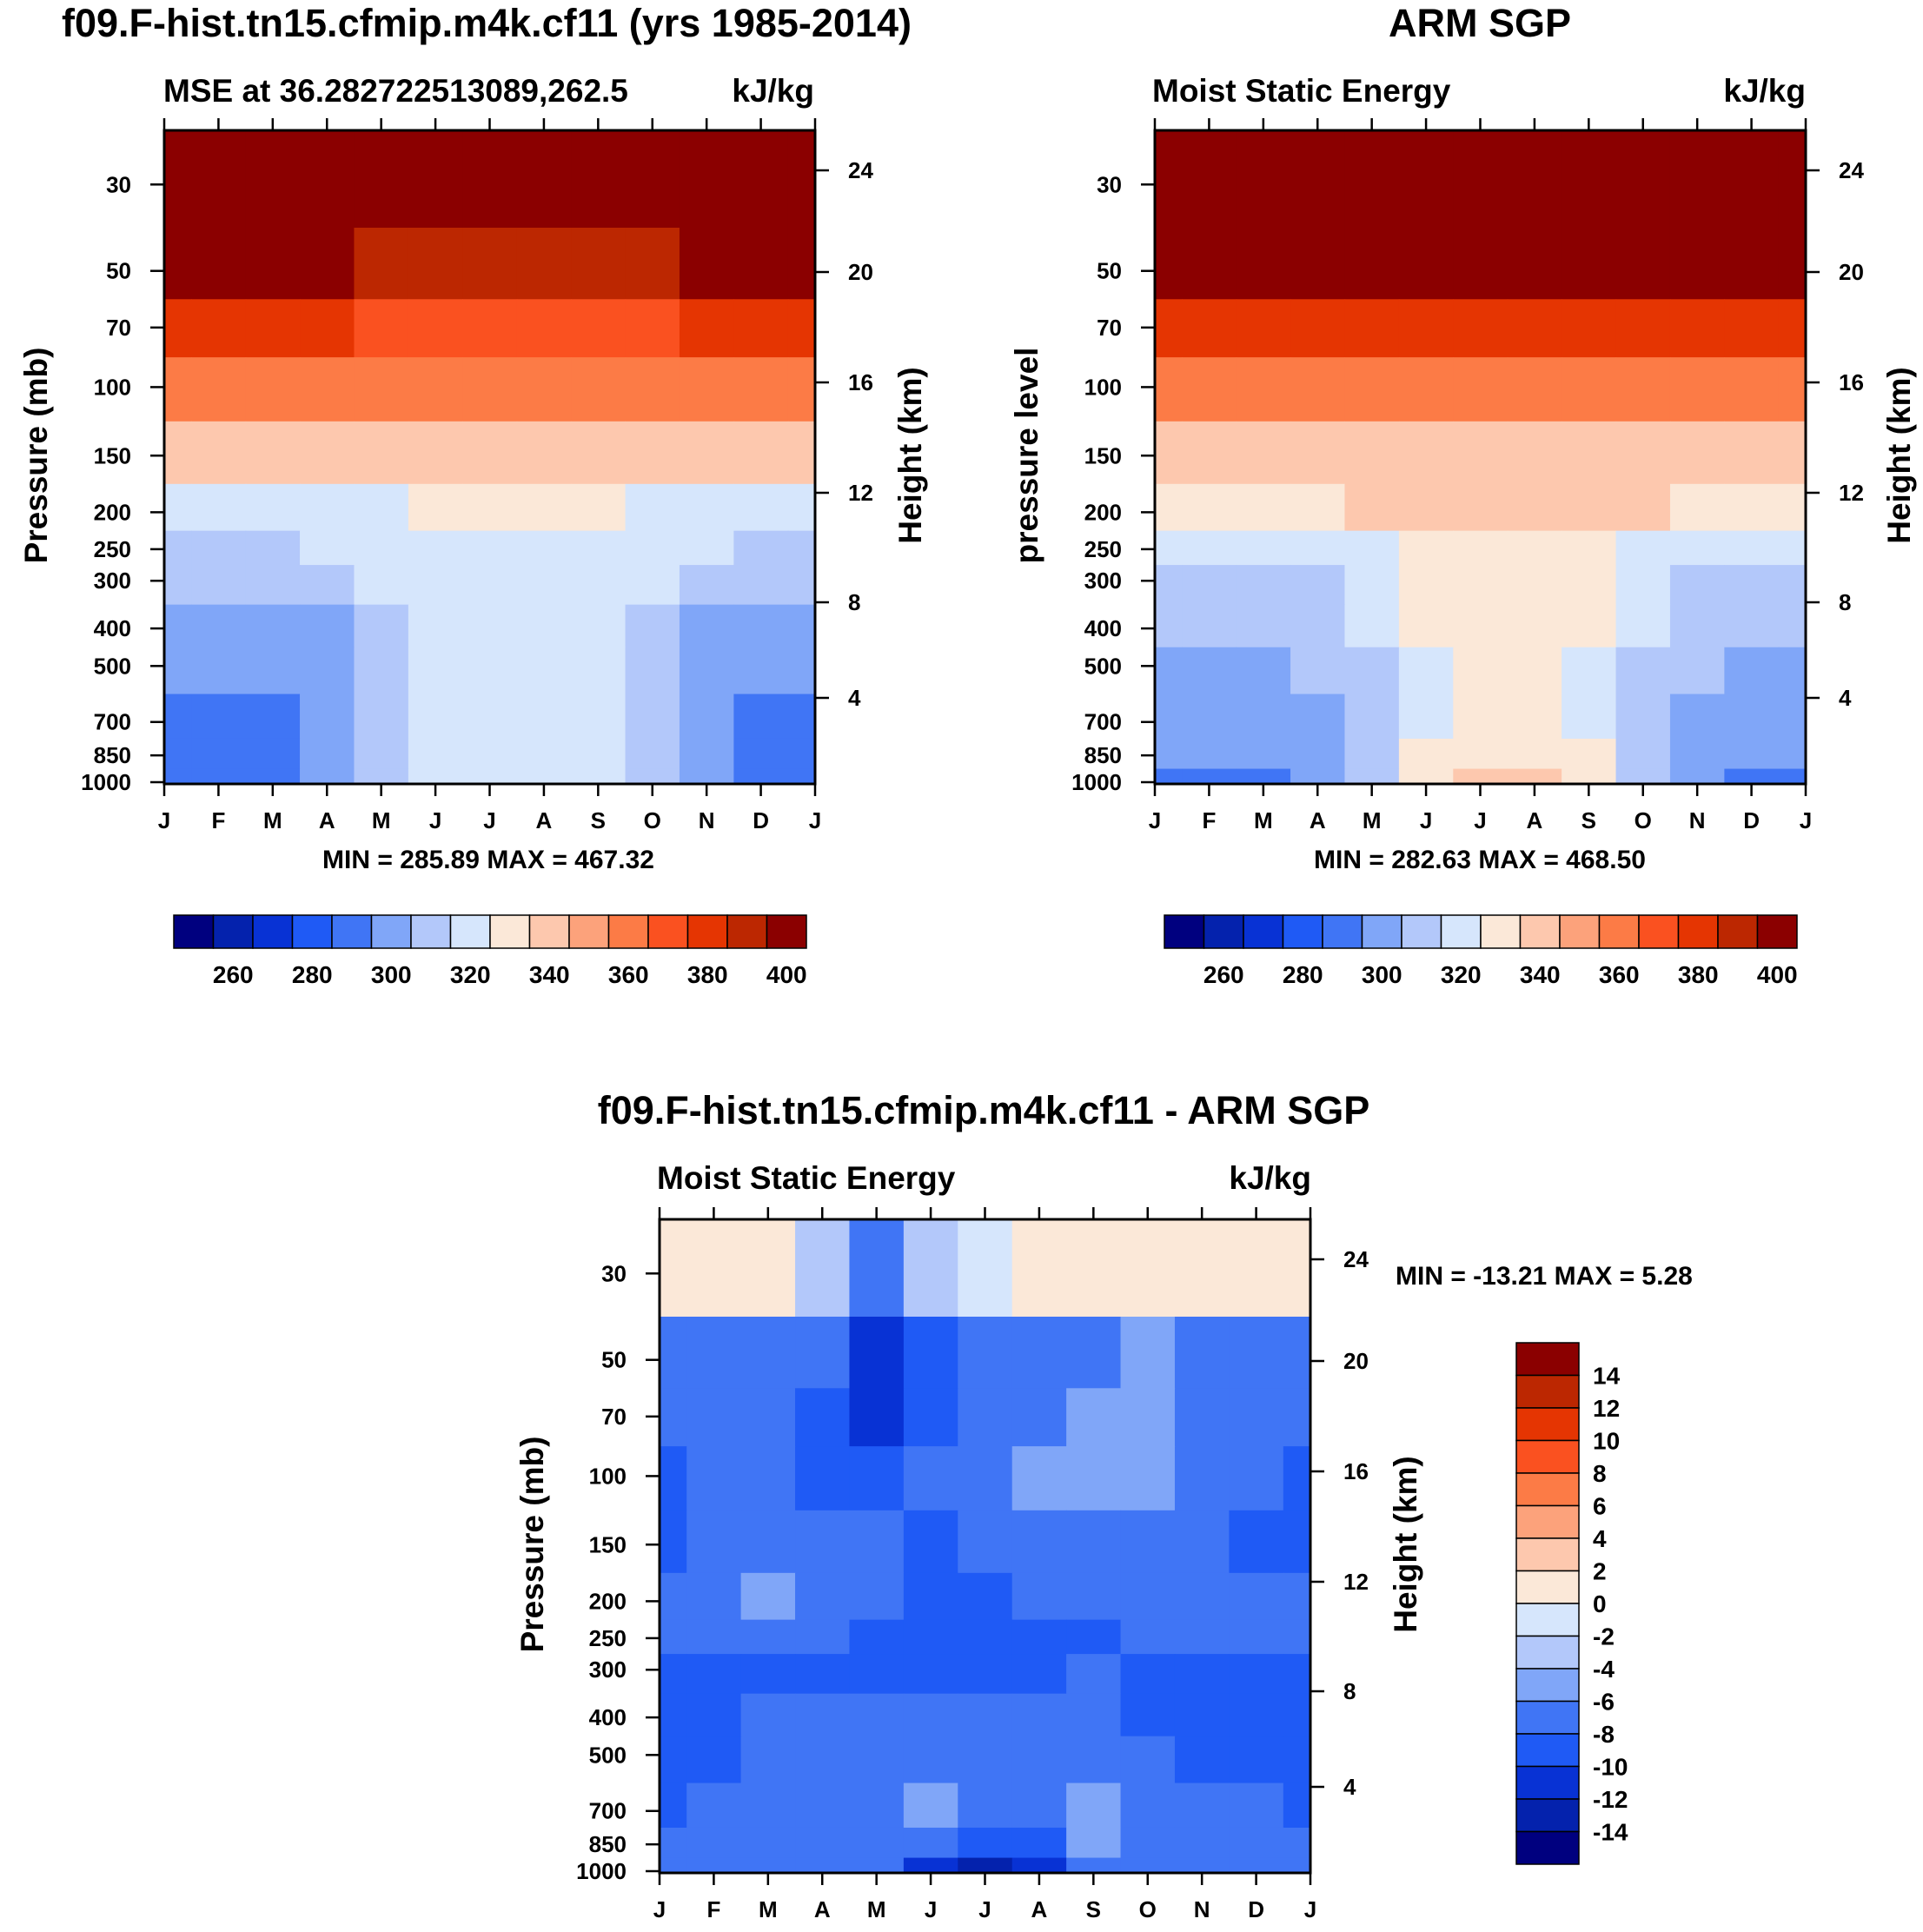  Describe the element at coordinates (1851, 272) in the screenshot. I see `y-right-tick-label: 20` at that location.